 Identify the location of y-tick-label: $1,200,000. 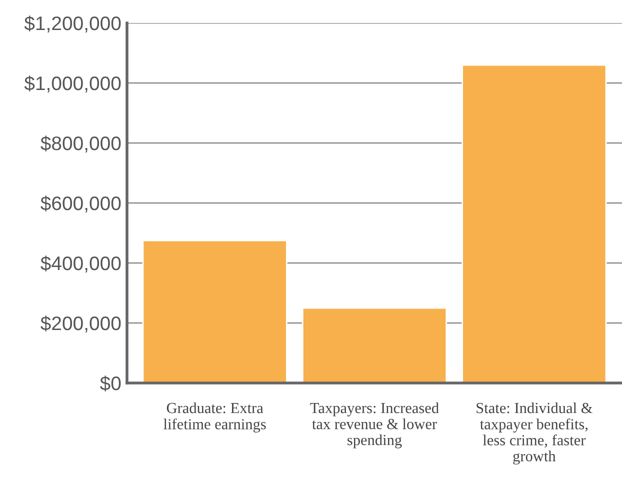
(72, 24).